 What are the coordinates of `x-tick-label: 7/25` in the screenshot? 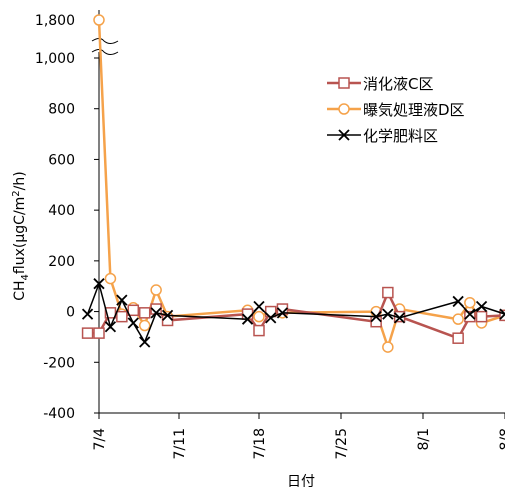 It's located at (342, 443).